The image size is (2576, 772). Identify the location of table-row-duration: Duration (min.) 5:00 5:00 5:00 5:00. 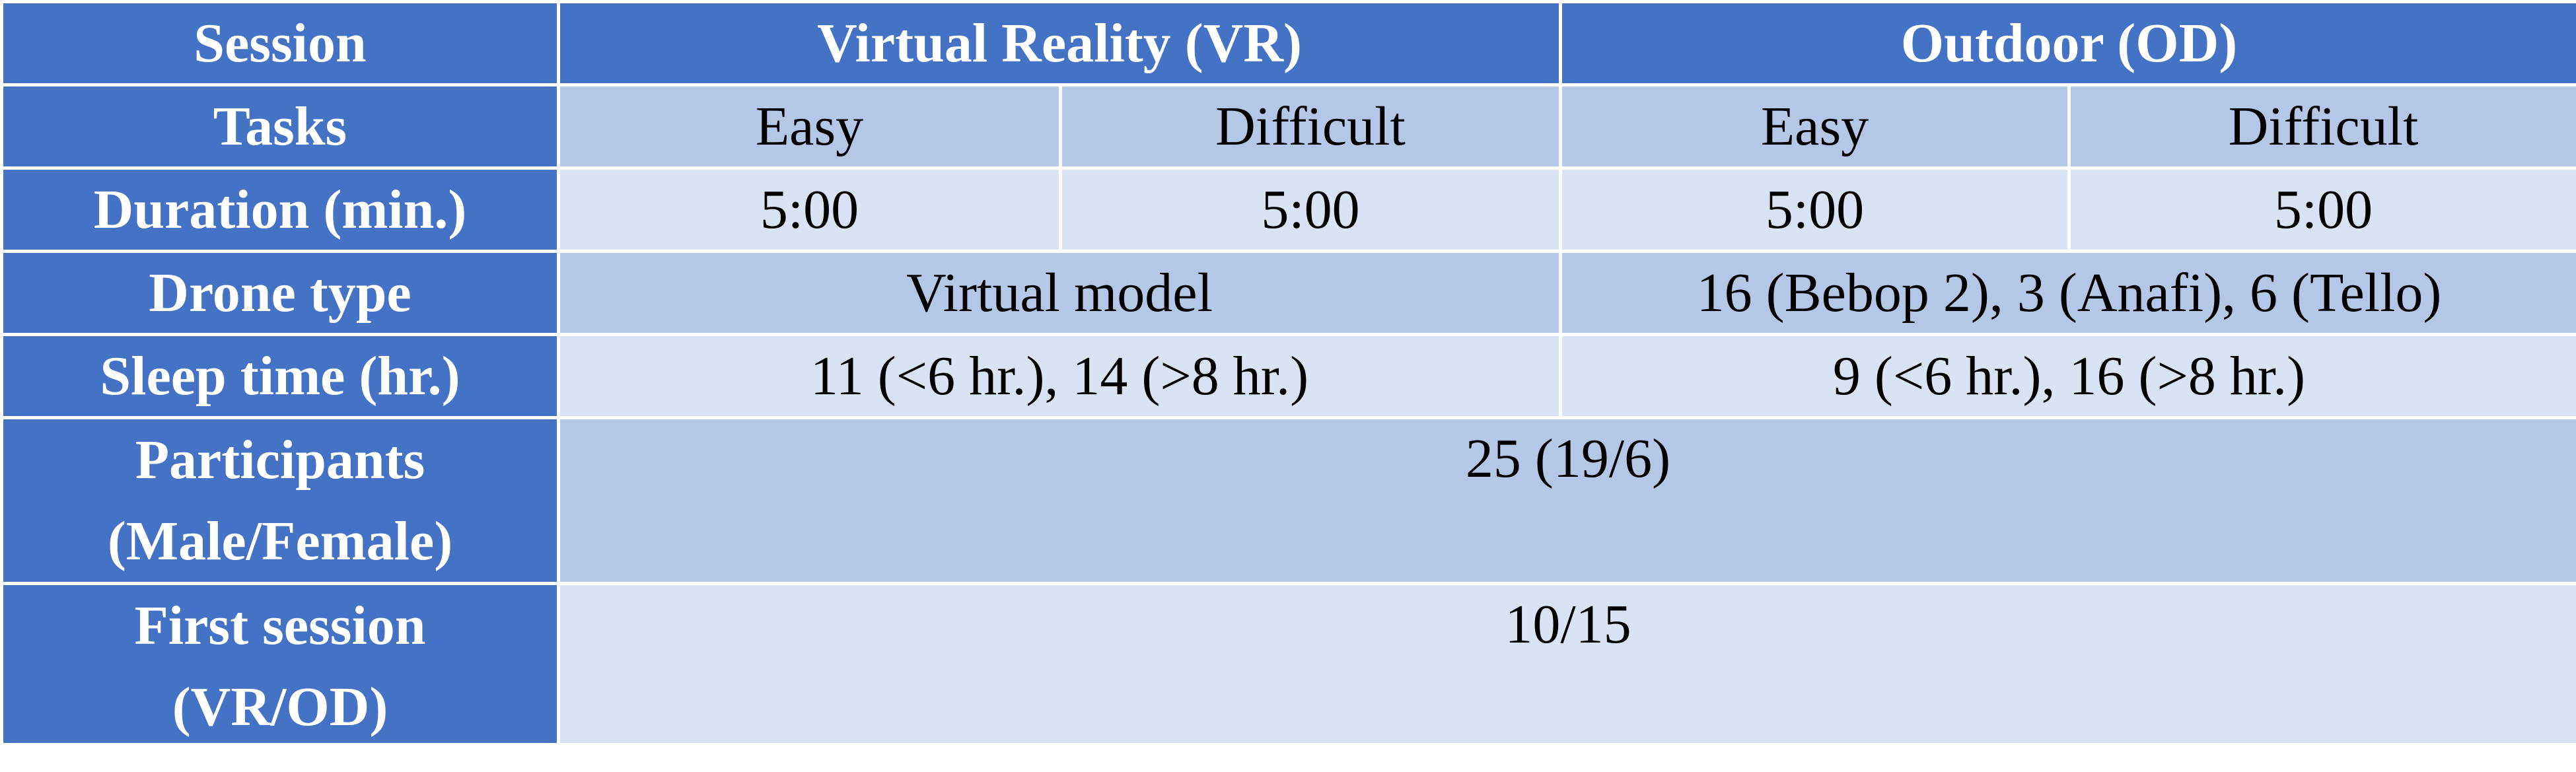
(1288, 210).